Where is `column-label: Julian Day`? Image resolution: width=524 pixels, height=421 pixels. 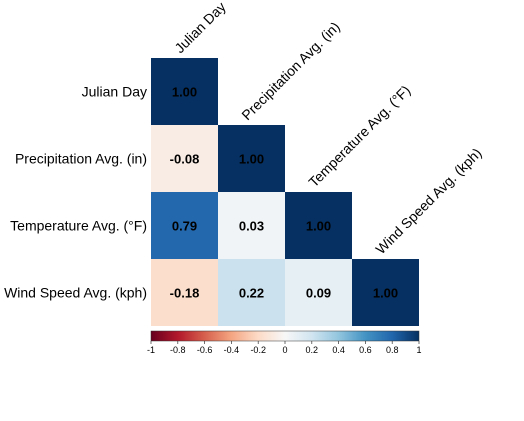
column-label: Julian Day is located at coordinates (200, 28).